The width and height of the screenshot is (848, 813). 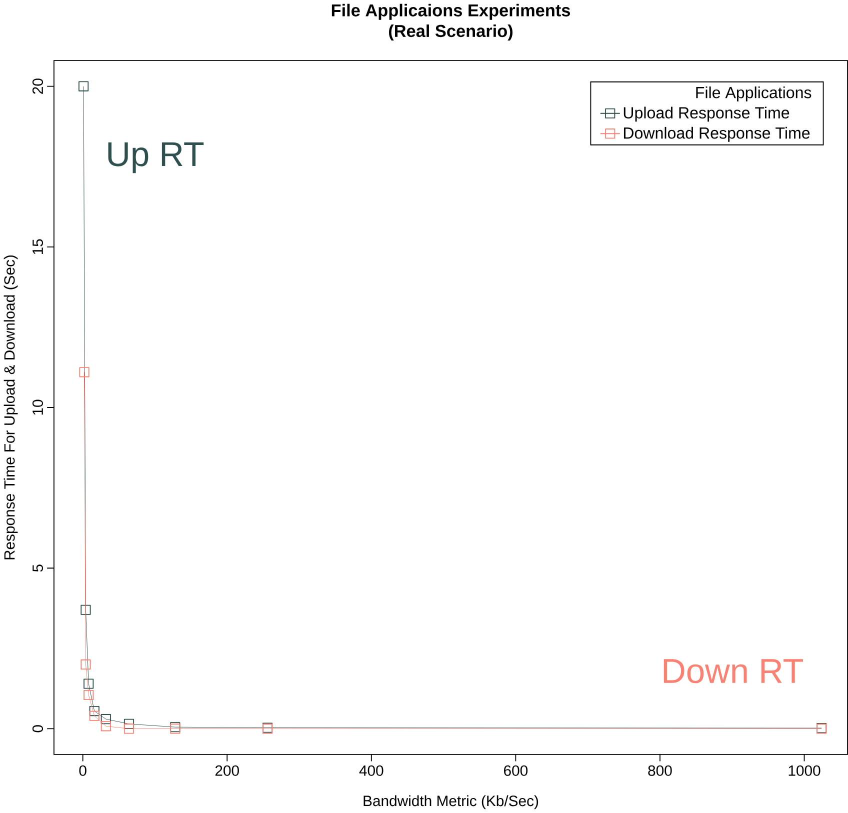 What do you see at coordinates (82, 770) in the screenshot?
I see `x-tick-label: 0` at bounding box center [82, 770].